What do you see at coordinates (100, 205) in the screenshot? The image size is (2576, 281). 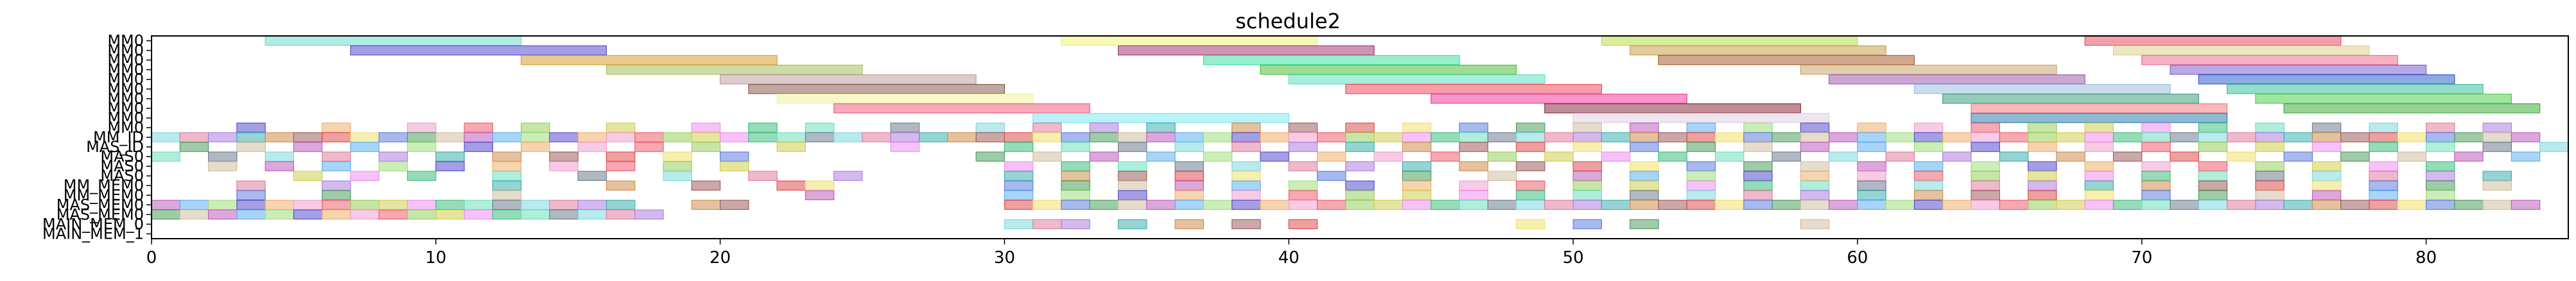 I see `y-tick-label: MAS_MEM0` at bounding box center [100, 205].